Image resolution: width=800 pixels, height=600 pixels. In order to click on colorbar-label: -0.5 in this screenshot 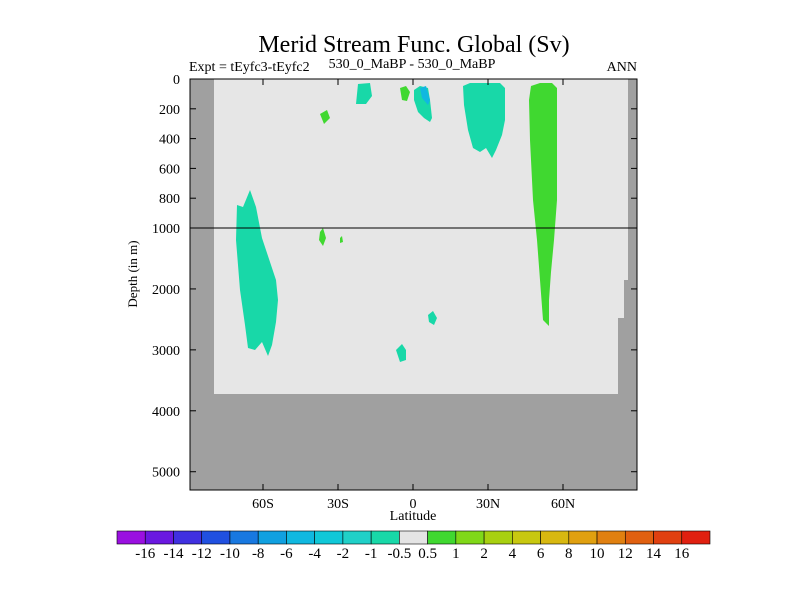, I will do `click(400, 554)`.